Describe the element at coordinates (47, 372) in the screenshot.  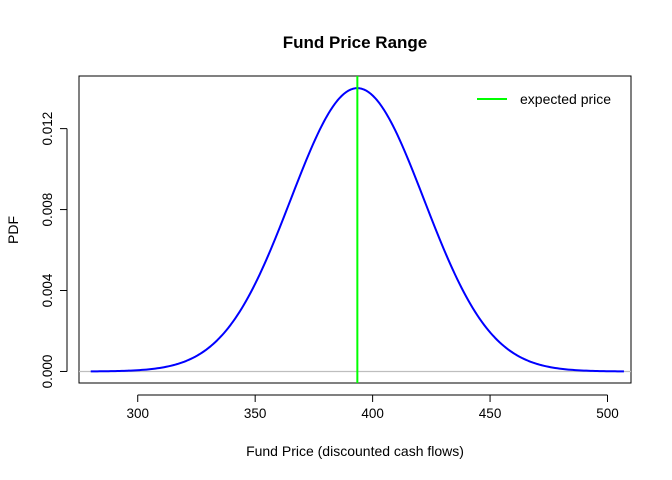
I see `y-tick-label: 0.000` at that location.